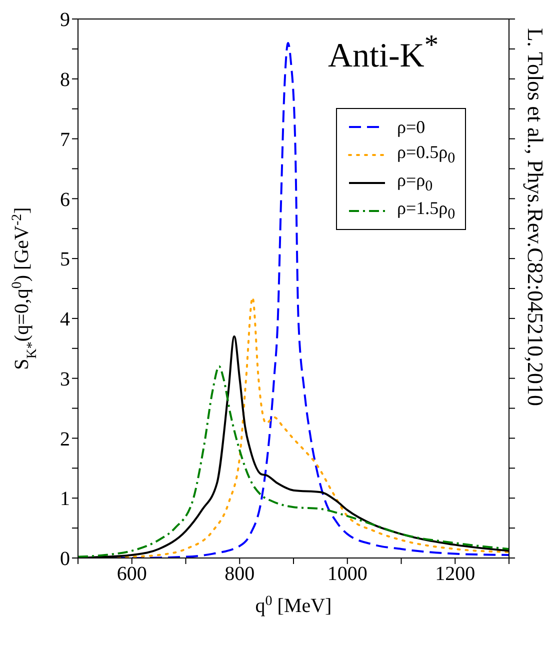 The height and width of the screenshot is (647, 556). I want to click on annotation: Anti-K$^{*}$, so click(383, 52).